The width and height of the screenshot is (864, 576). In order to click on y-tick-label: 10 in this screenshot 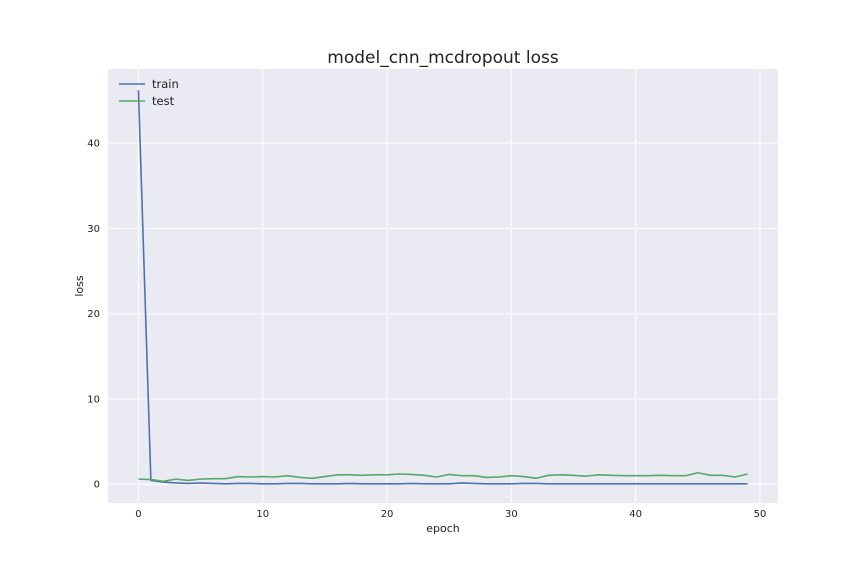, I will do `click(93, 399)`.